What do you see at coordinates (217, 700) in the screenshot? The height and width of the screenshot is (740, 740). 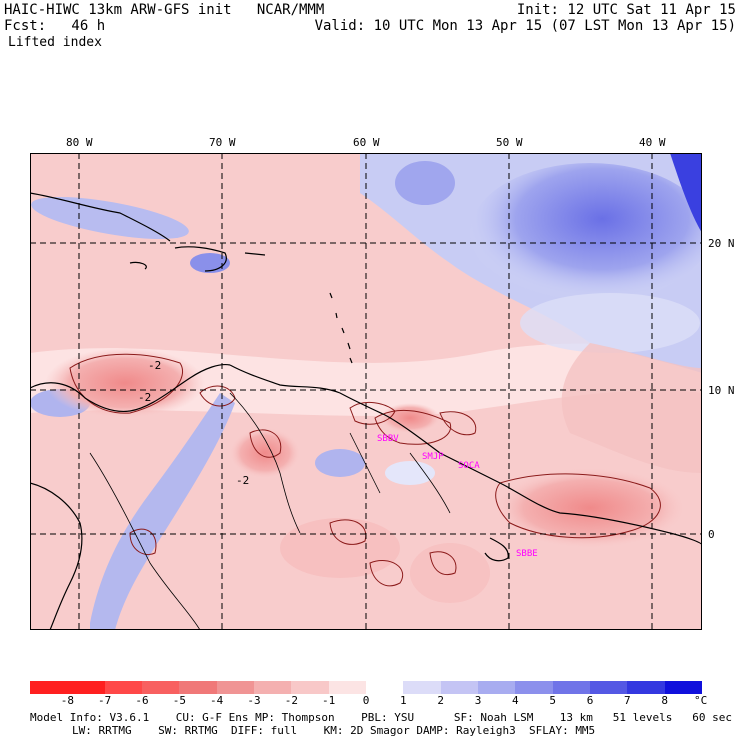 I see `colorbar-tick-label: -4` at bounding box center [217, 700].